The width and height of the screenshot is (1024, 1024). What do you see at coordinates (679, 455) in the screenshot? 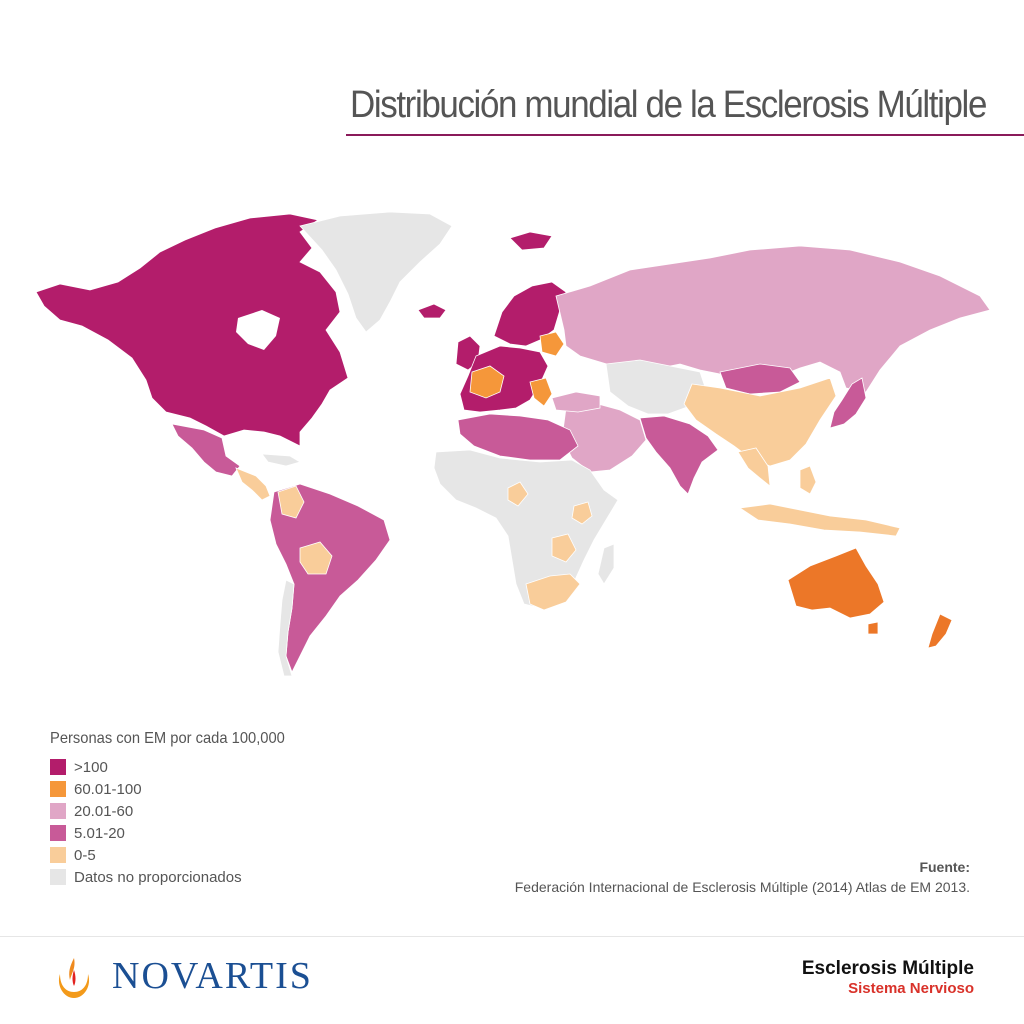
I see `region-india` at bounding box center [679, 455].